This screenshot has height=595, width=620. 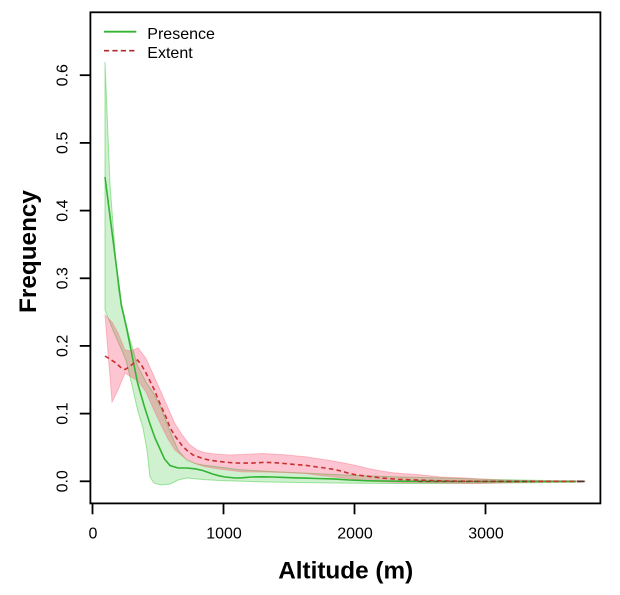 What do you see at coordinates (63, 346) in the screenshot?
I see `svg-text: 0.2` at bounding box center [63, 346].